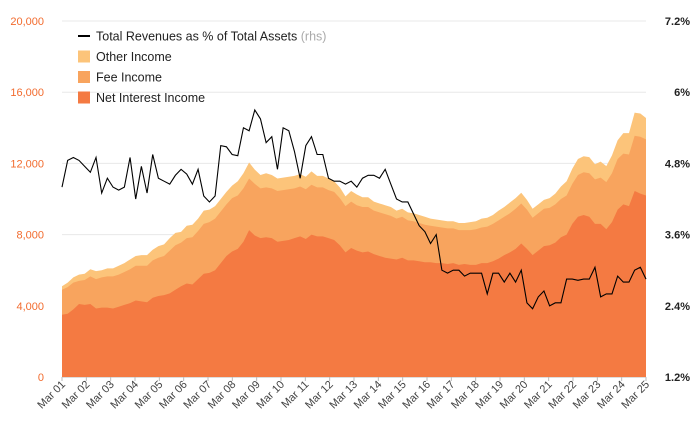 This screenshot has height=433, width=700. Describe the element at coordinates (635, 395) in the screenshot. I see `x-tick-label: Mar 25` at that location.